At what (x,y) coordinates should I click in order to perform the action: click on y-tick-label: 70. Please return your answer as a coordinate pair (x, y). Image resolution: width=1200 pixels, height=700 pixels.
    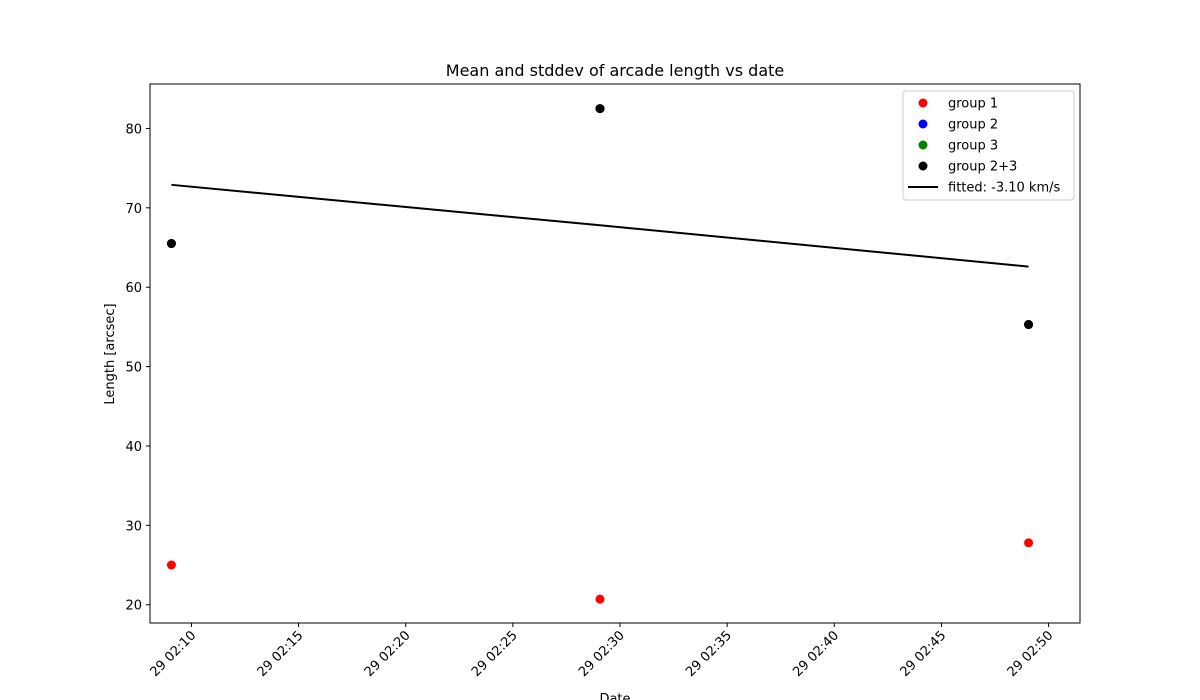
    Looking at the image, I should click on (133, 209).